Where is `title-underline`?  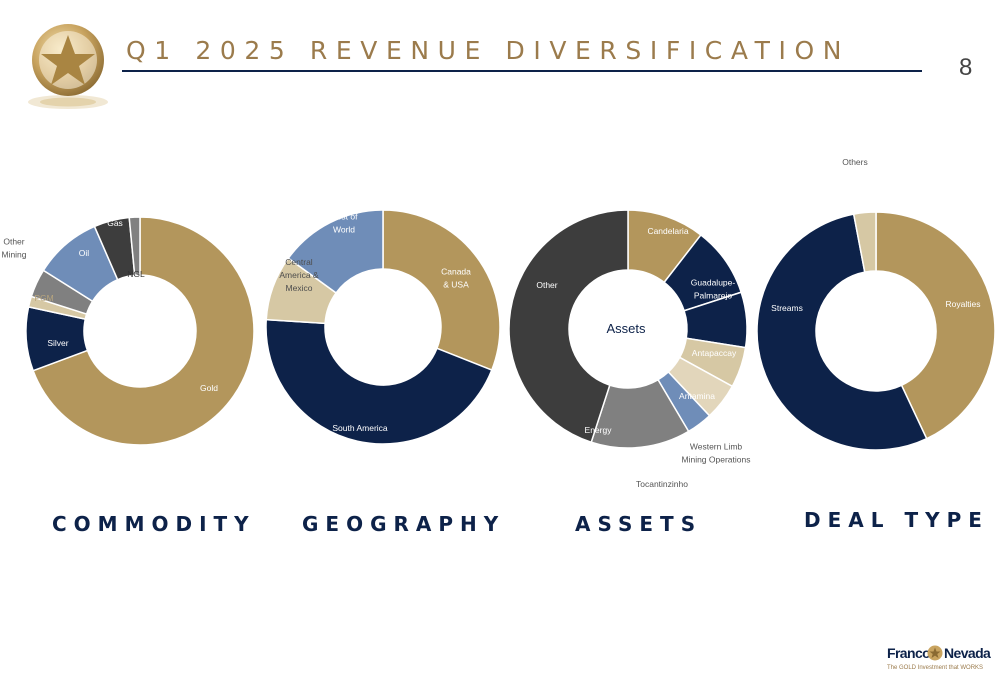
title-underline is located at coordinates (522, 71).